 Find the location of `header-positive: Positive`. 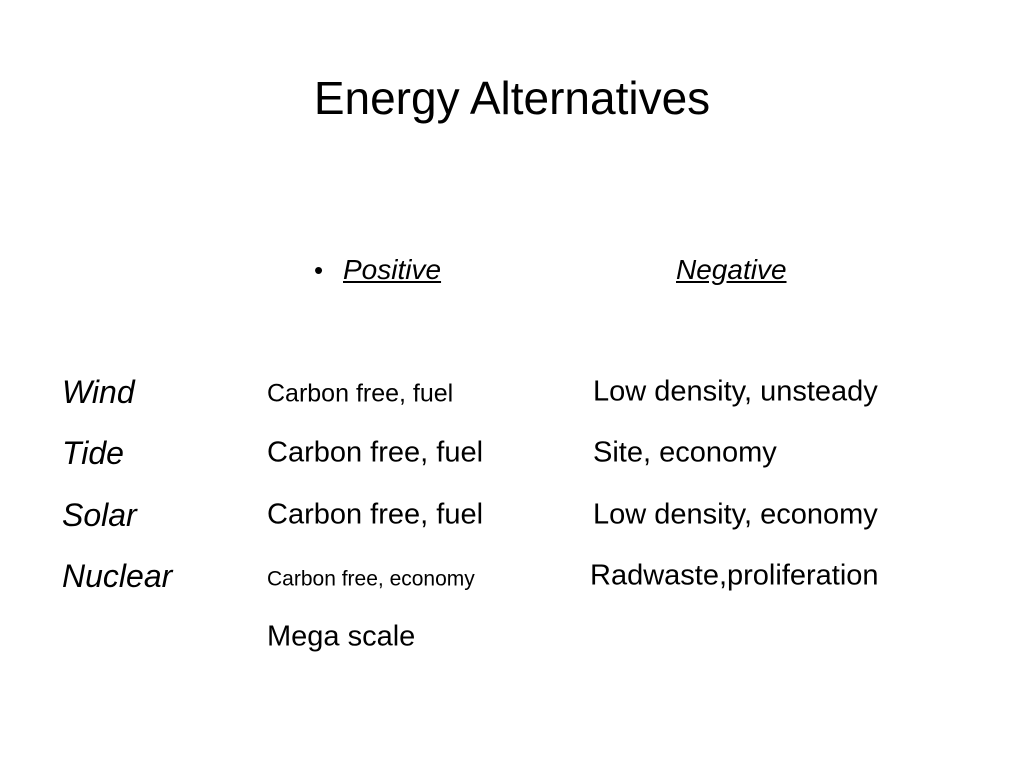

header-positive: Positive is located at coordinates (392, 269).